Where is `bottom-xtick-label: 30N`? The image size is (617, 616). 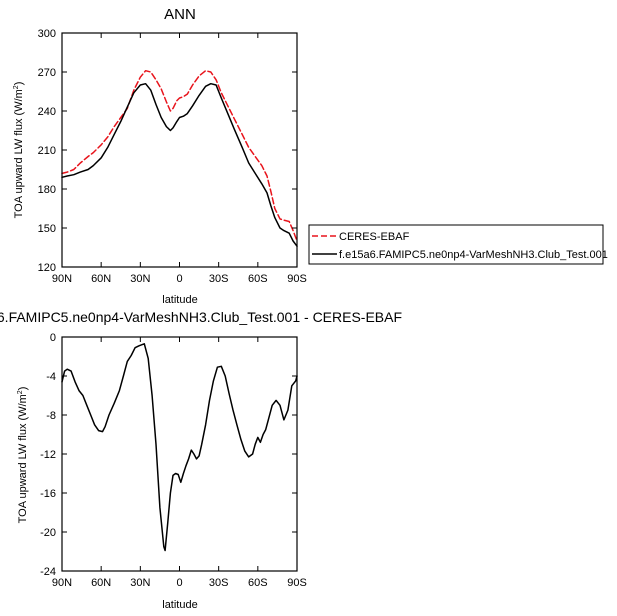
bottom-xtick-label: 30N is located at coordinates (140, 583).